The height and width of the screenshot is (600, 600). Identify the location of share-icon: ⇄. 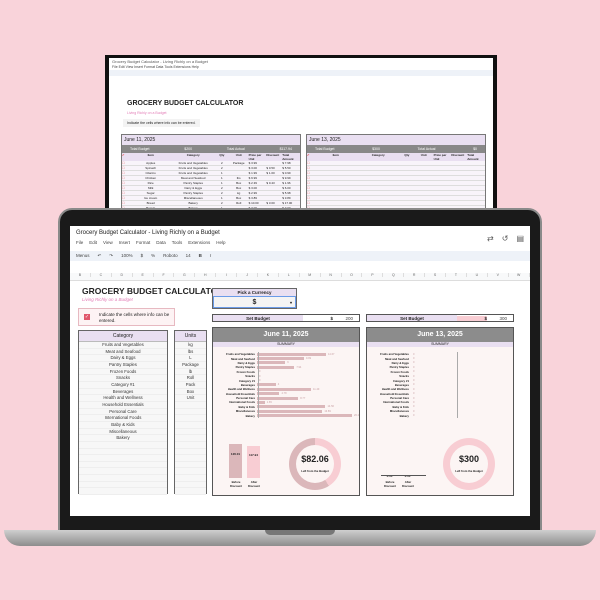
(490, 238).